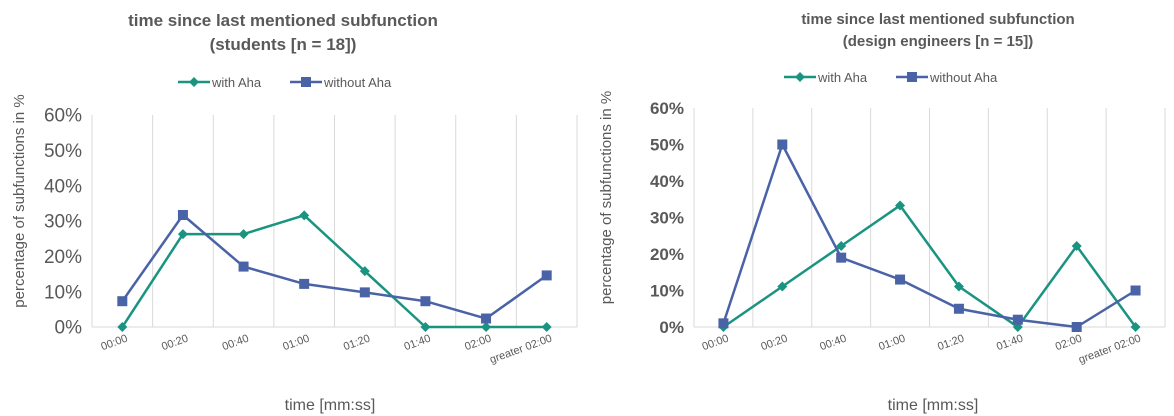 The image size is (1174, 416). What do you see at coordinates (334, 266) in the screenshot?
I see `series-line-without-aha` at bounding box center [334, 266].